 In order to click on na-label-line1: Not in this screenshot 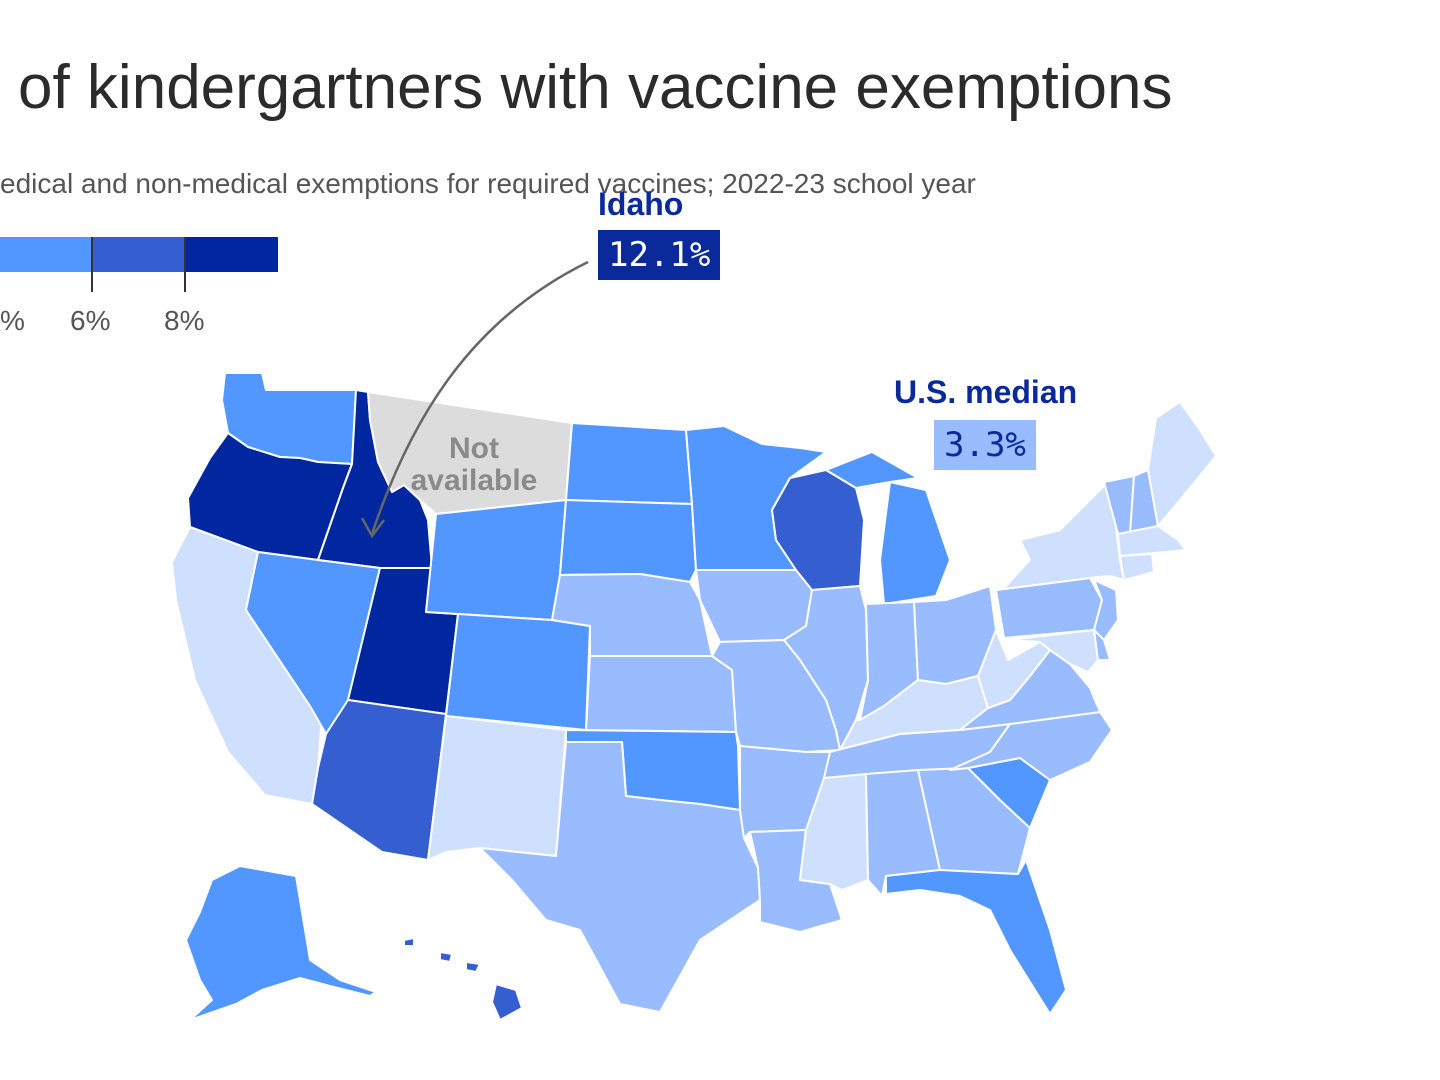, I will do `click(474, 448)`.